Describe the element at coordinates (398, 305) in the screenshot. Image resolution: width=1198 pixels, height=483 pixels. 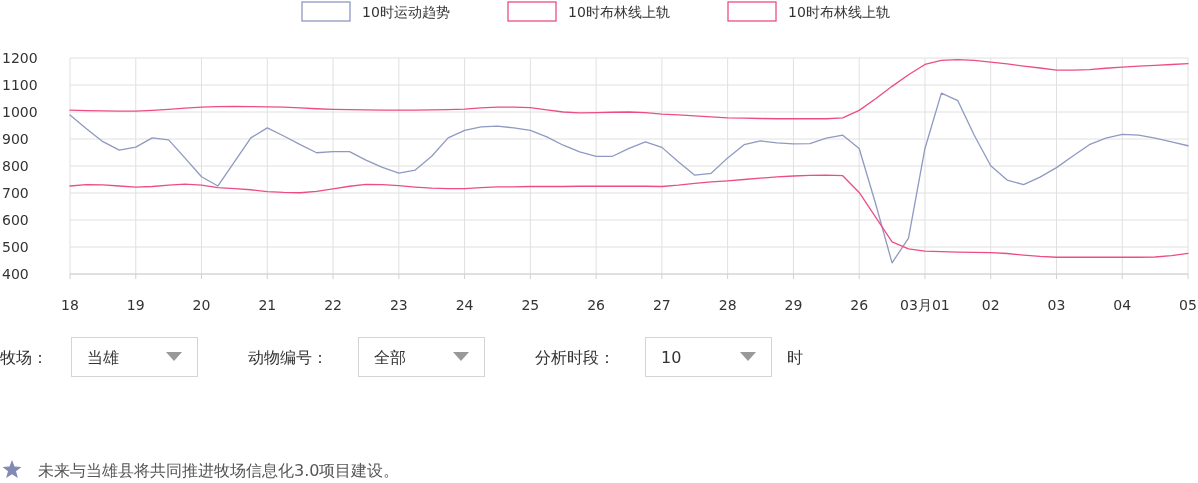
I see `x-tick-label: 23` at that location.